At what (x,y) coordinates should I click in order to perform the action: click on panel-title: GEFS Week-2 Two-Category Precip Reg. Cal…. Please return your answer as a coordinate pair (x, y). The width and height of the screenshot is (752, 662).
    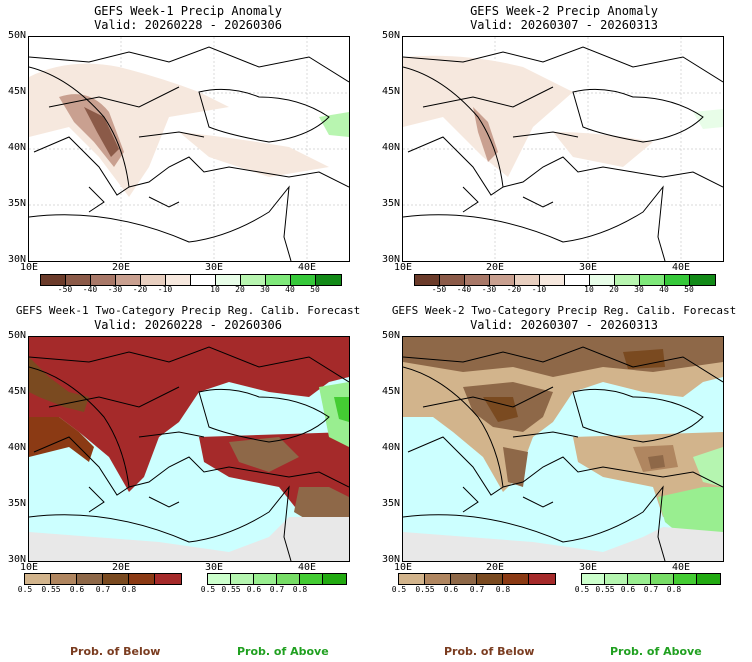
    Looking at the image, I should click on (564, 310).